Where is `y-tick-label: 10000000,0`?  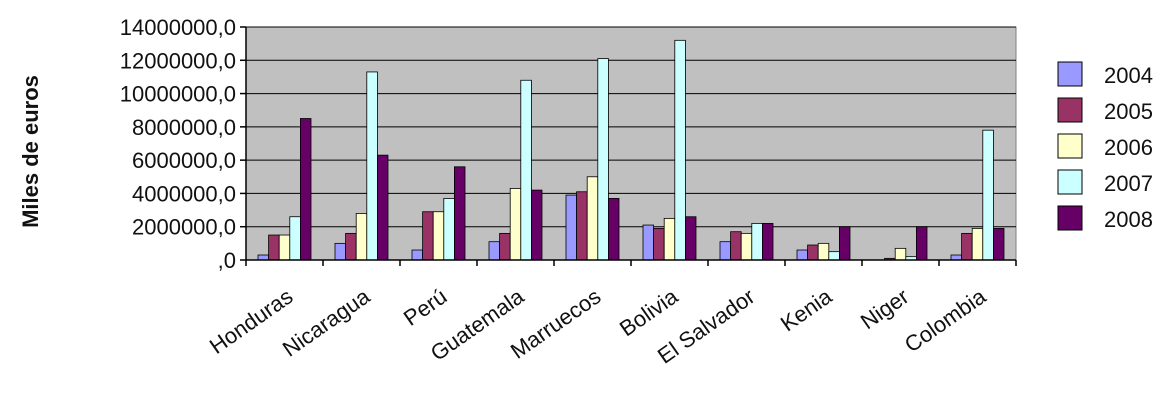
y-tick-label: 10000000,0 is located at coordinates (178, 94).